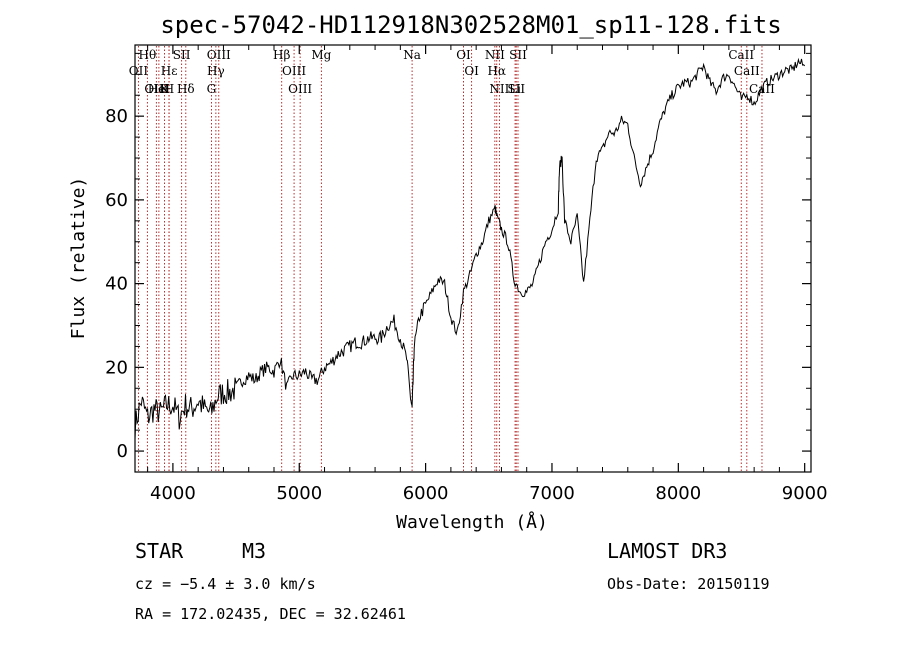 The width and height of the screenshot is (900, 649). What do you see at coordinates (169, 89) in the screenshot?
I see `line-label: H` at bounding box center [169, 89].